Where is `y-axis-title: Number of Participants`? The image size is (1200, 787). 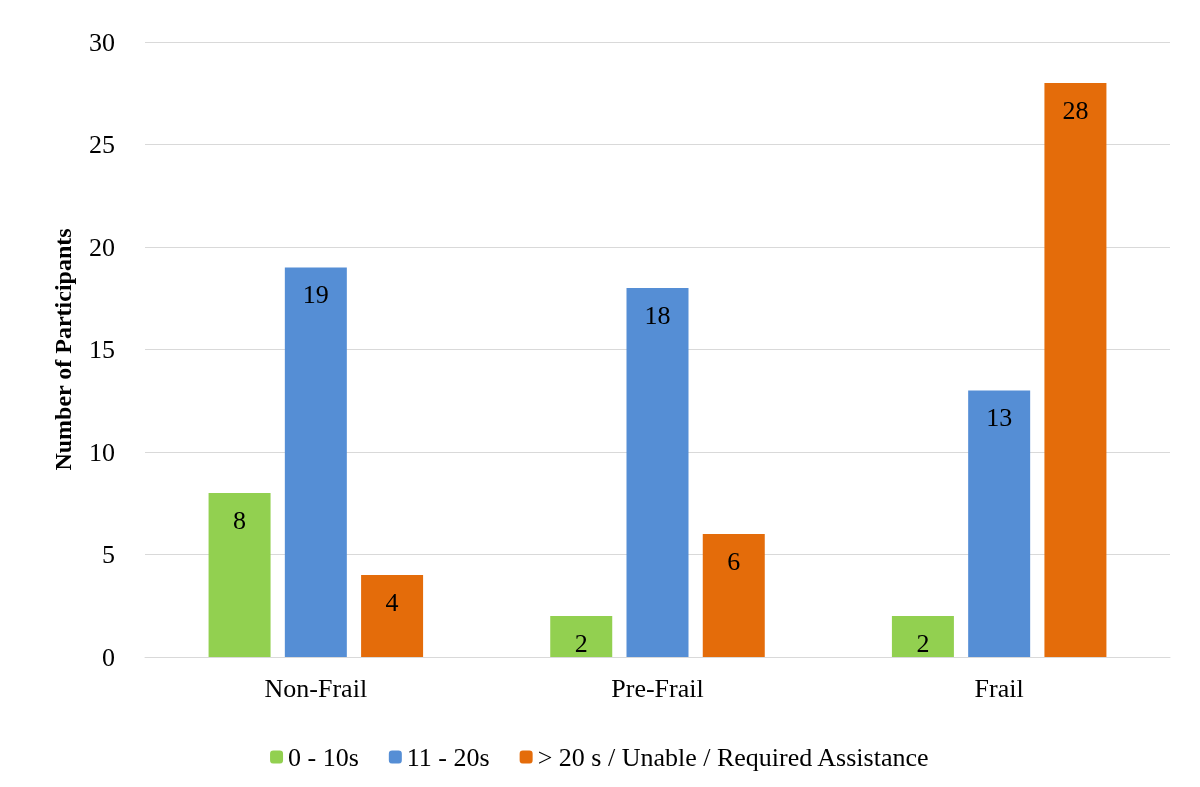 y-axis-title: Number of Participants is located at coordinates (63, 349).